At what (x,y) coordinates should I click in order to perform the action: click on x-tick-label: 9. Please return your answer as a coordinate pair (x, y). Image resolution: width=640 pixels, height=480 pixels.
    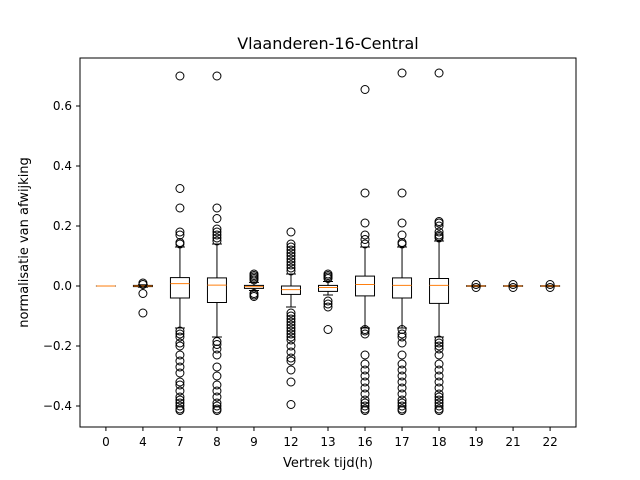
    Looking at the image, I should click on (254, 442).